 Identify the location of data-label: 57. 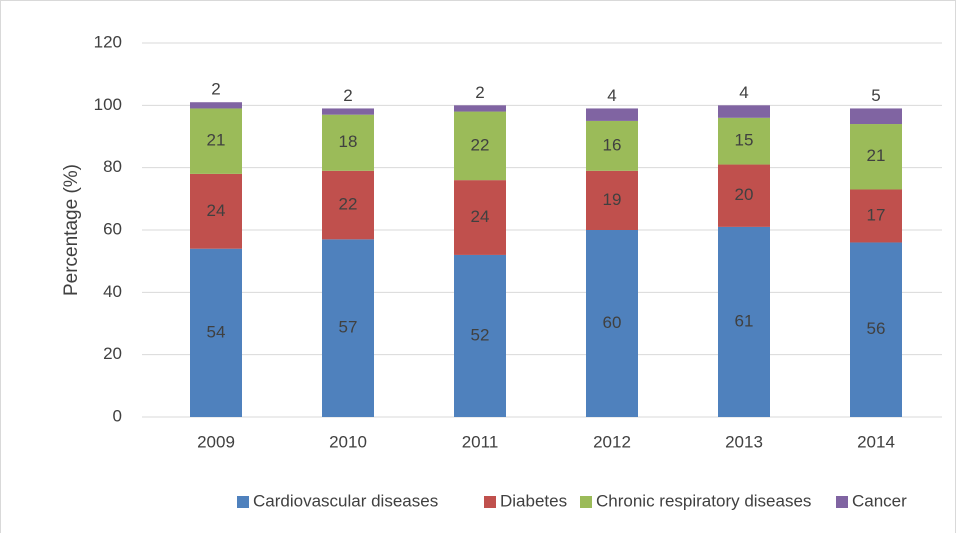
(348, 327).